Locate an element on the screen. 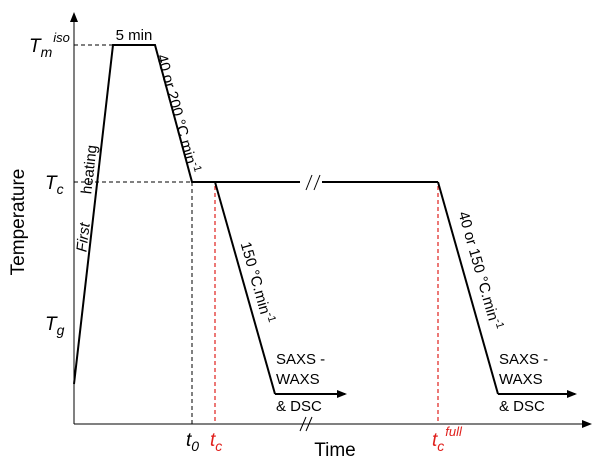 This screenshot has height=461, width=595. measurement-label-2: WAXS is located at coordinates (521, 379).